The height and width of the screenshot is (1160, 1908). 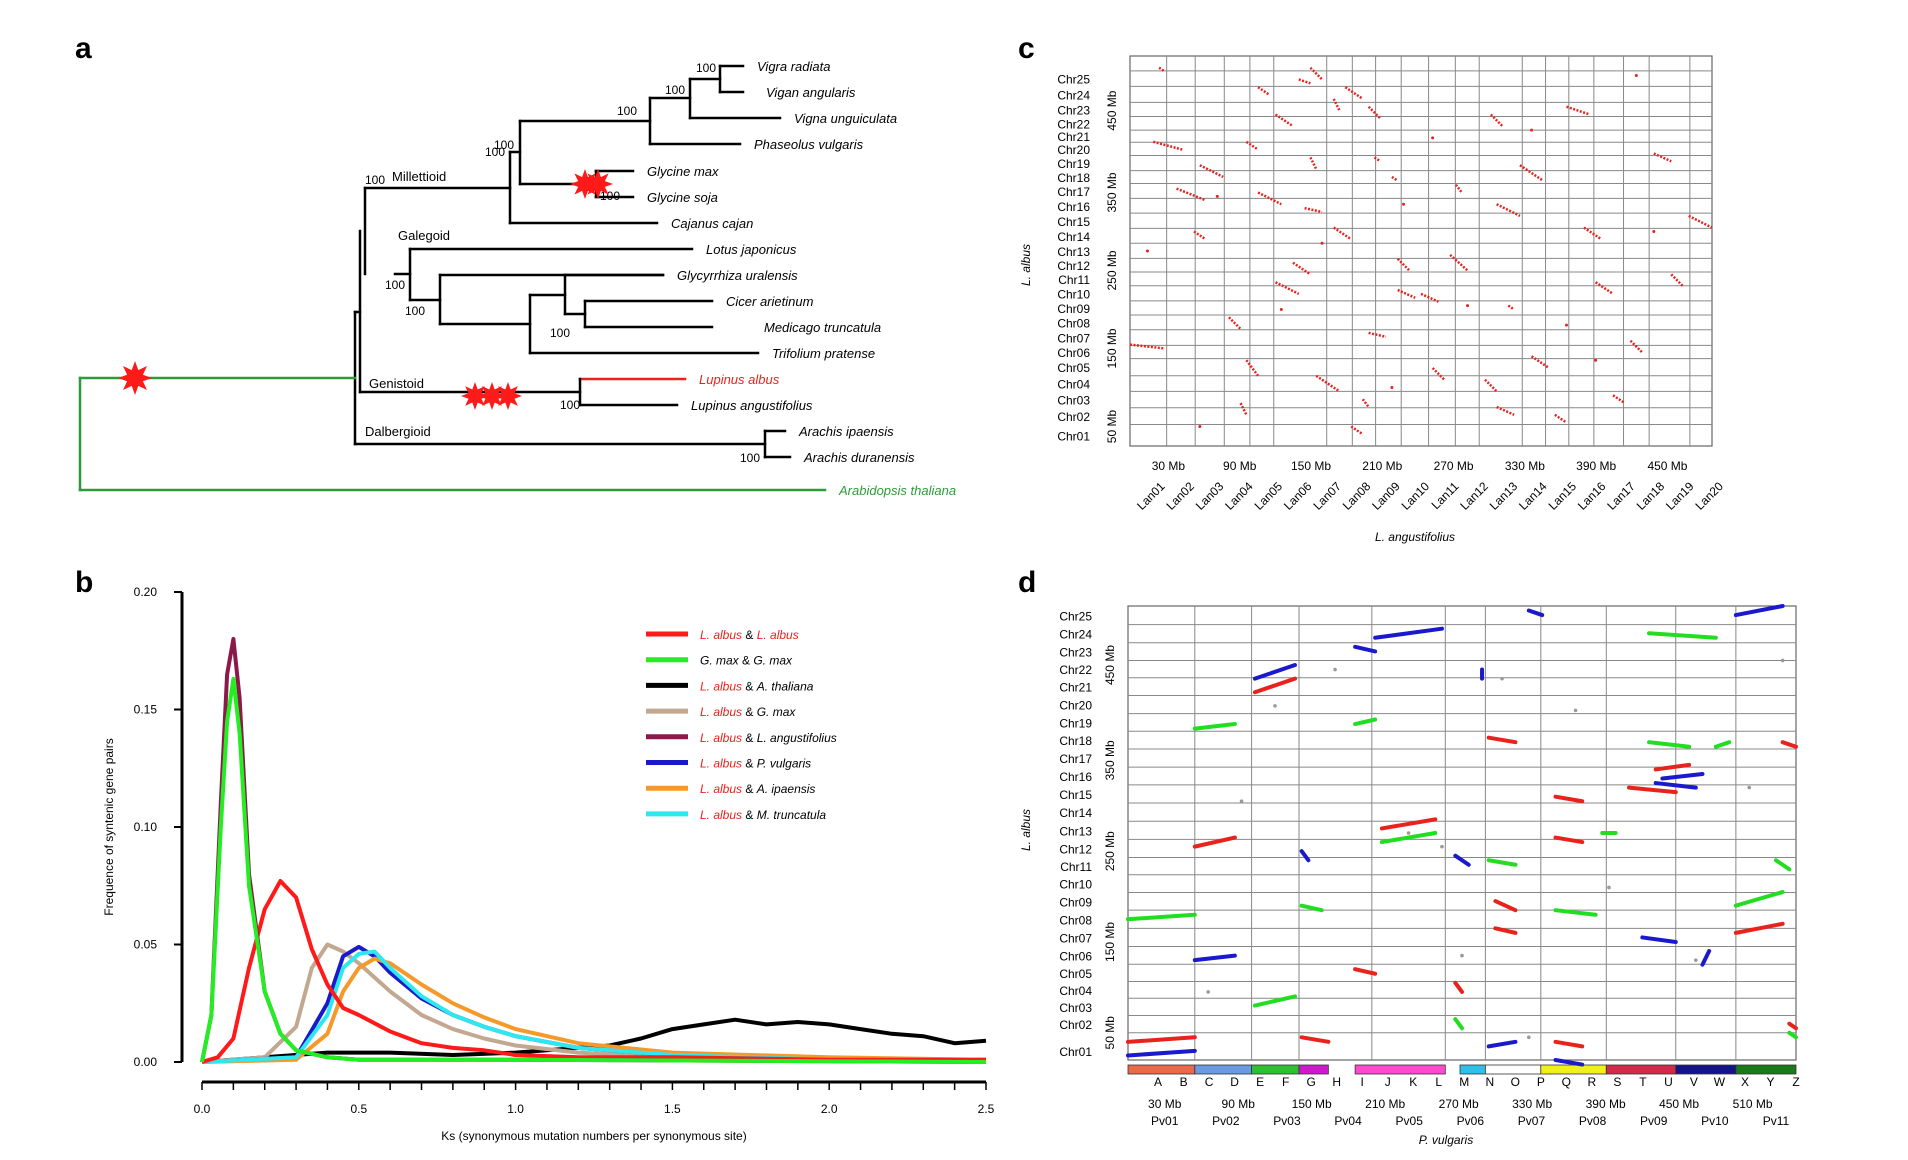 I want to click on x-axis-label: L. angustifolius, so click(x=1415, y=537).